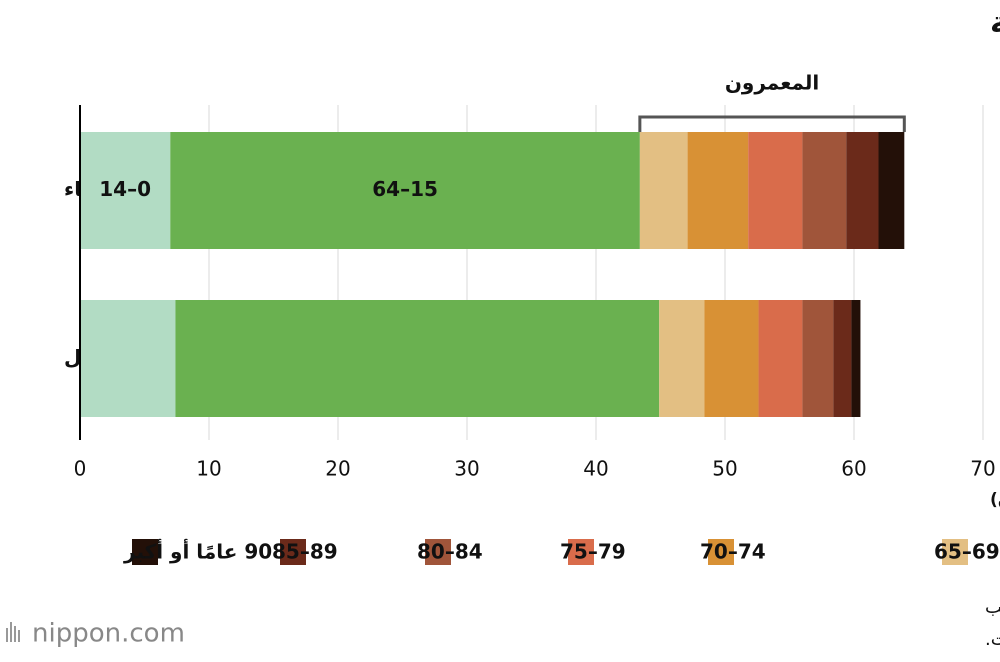 The width and height of the screenshot is (1000, 662). Describe the element at coordinates (108, 634) in the screenshot. I see `logo: nippon.com` at that location.